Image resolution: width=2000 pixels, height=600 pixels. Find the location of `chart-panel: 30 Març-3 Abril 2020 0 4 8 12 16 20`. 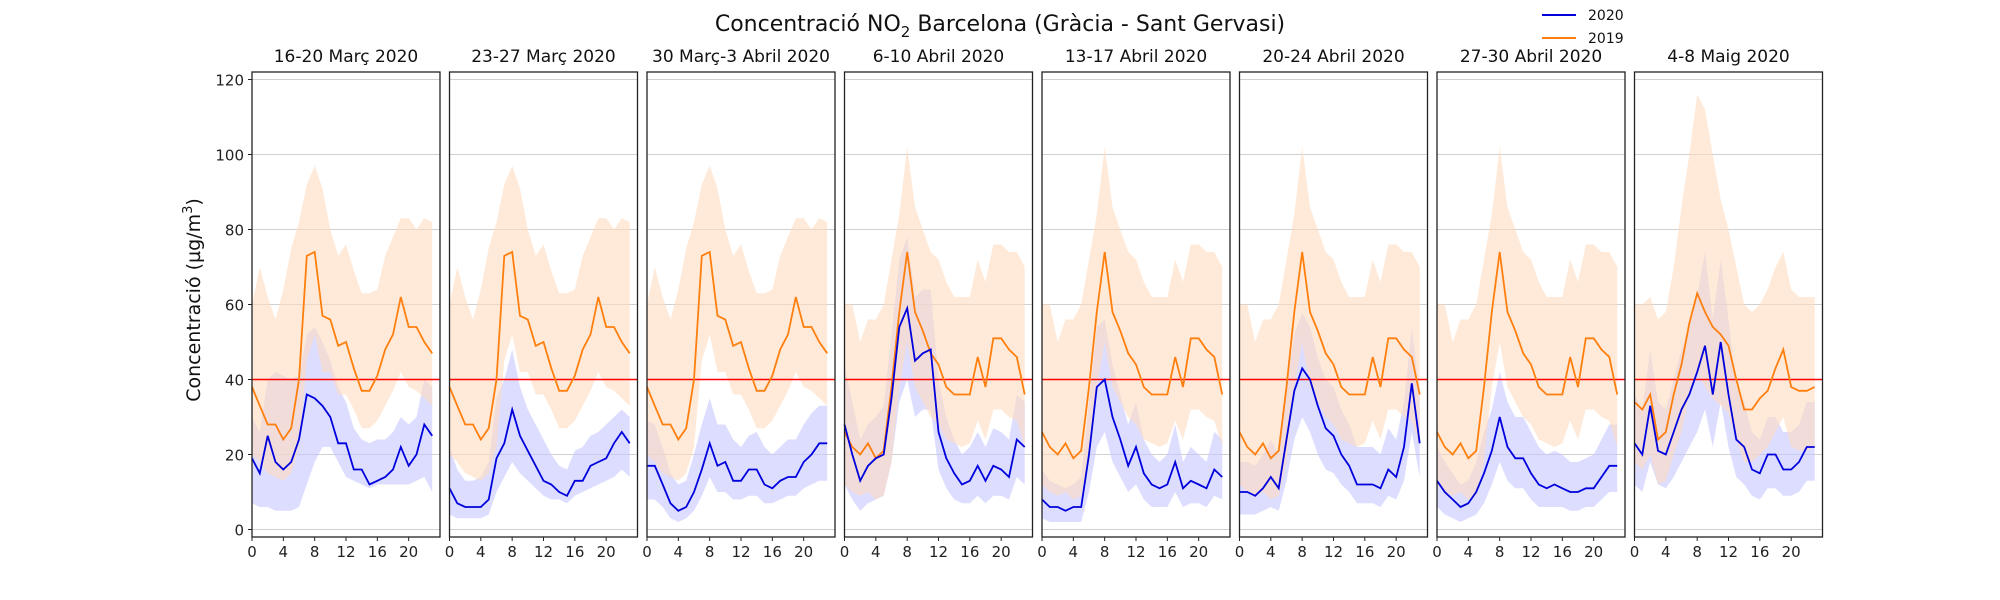

chart-panel: 30 Març-3 Abril 2020 0 4 8 12 16 20 is located at coordinates (739, 304).